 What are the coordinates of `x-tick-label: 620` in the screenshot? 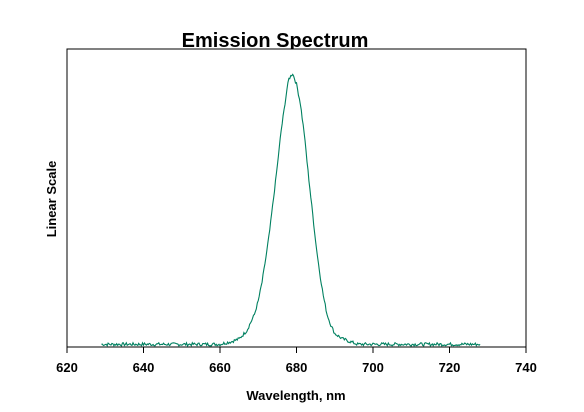 It's located at (67, 367).